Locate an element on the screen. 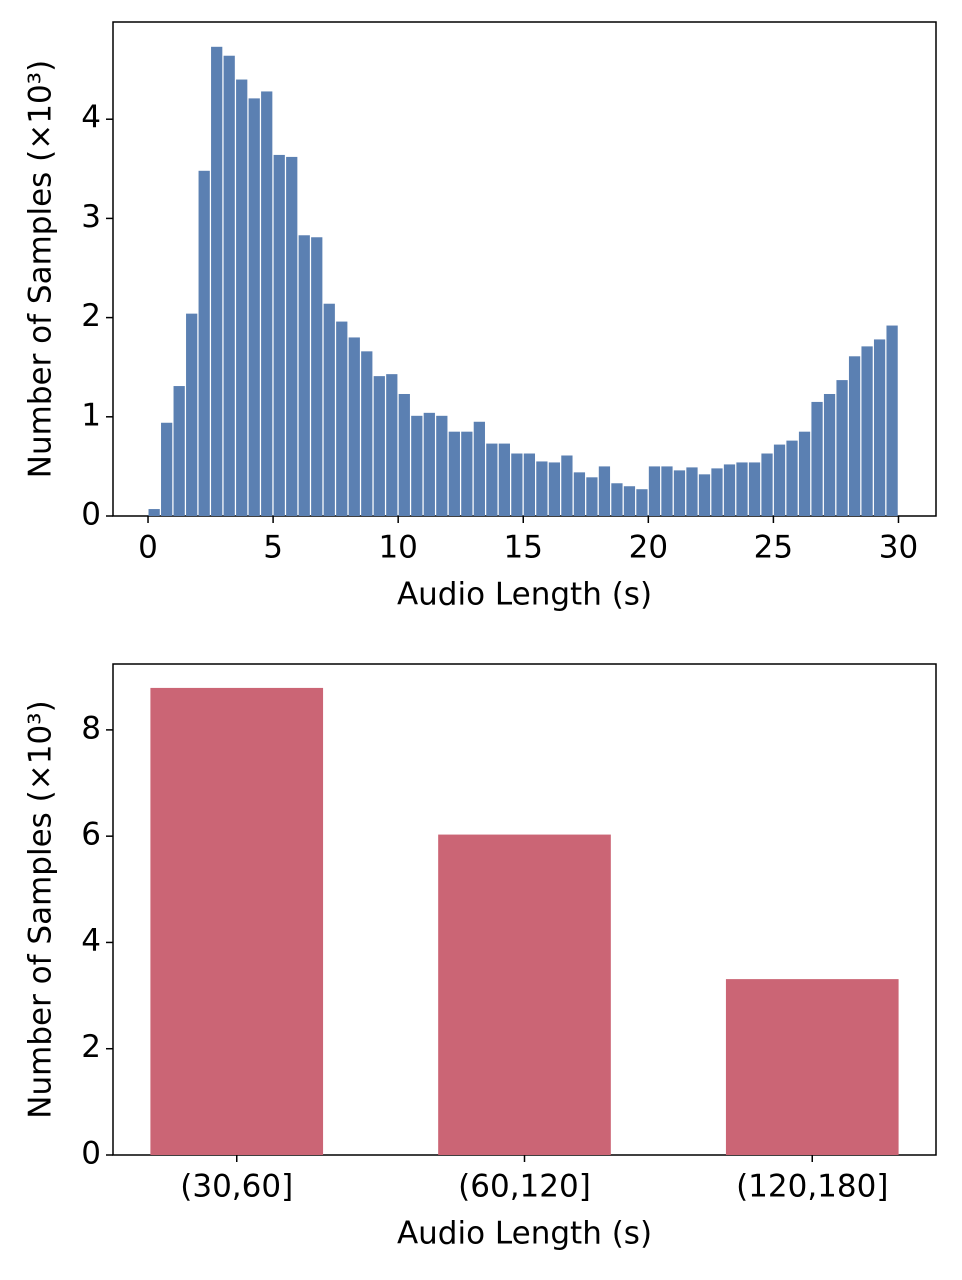 The image size is (962, 1280). x-tick-label: 10 is located at coordinates (397, 548).